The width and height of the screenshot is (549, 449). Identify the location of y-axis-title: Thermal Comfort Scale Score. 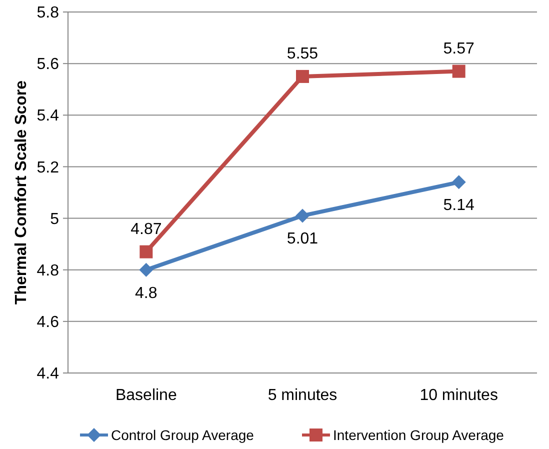
(21, 192).